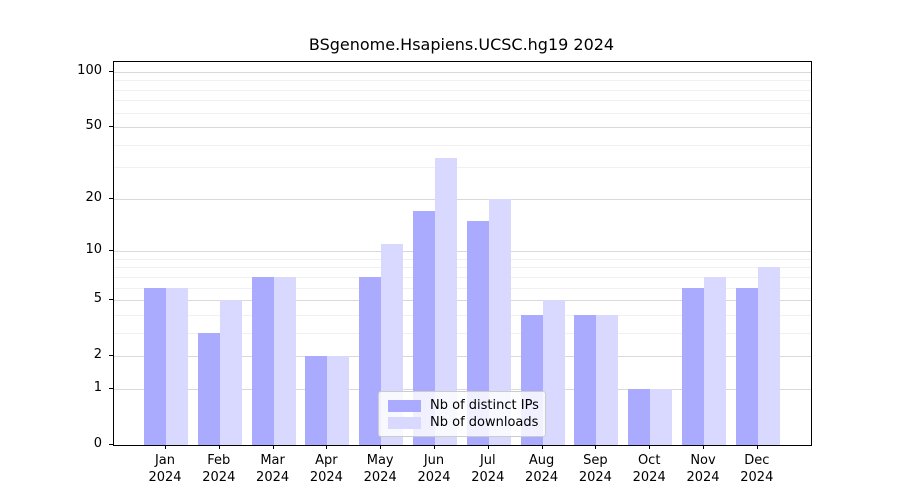 This screenshot has width=900, height=500. Describe the element at coordinates (404, 405) in the screenshot. I see `legend-swatch-distinct-ips` at that location.